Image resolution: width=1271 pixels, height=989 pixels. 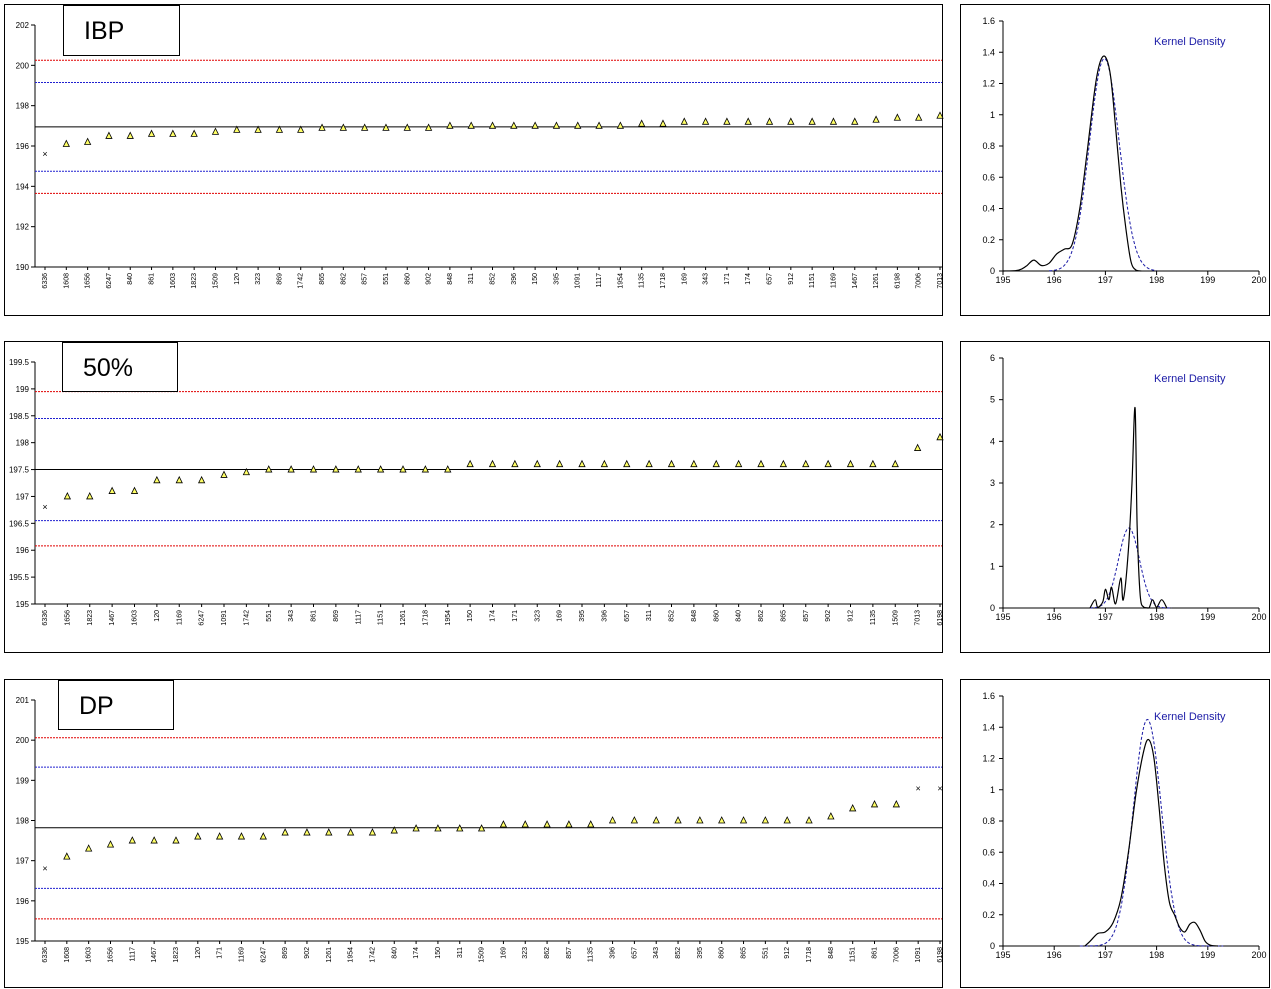 I want to click on x-tick-label: 840, so click(x=739, y=616).